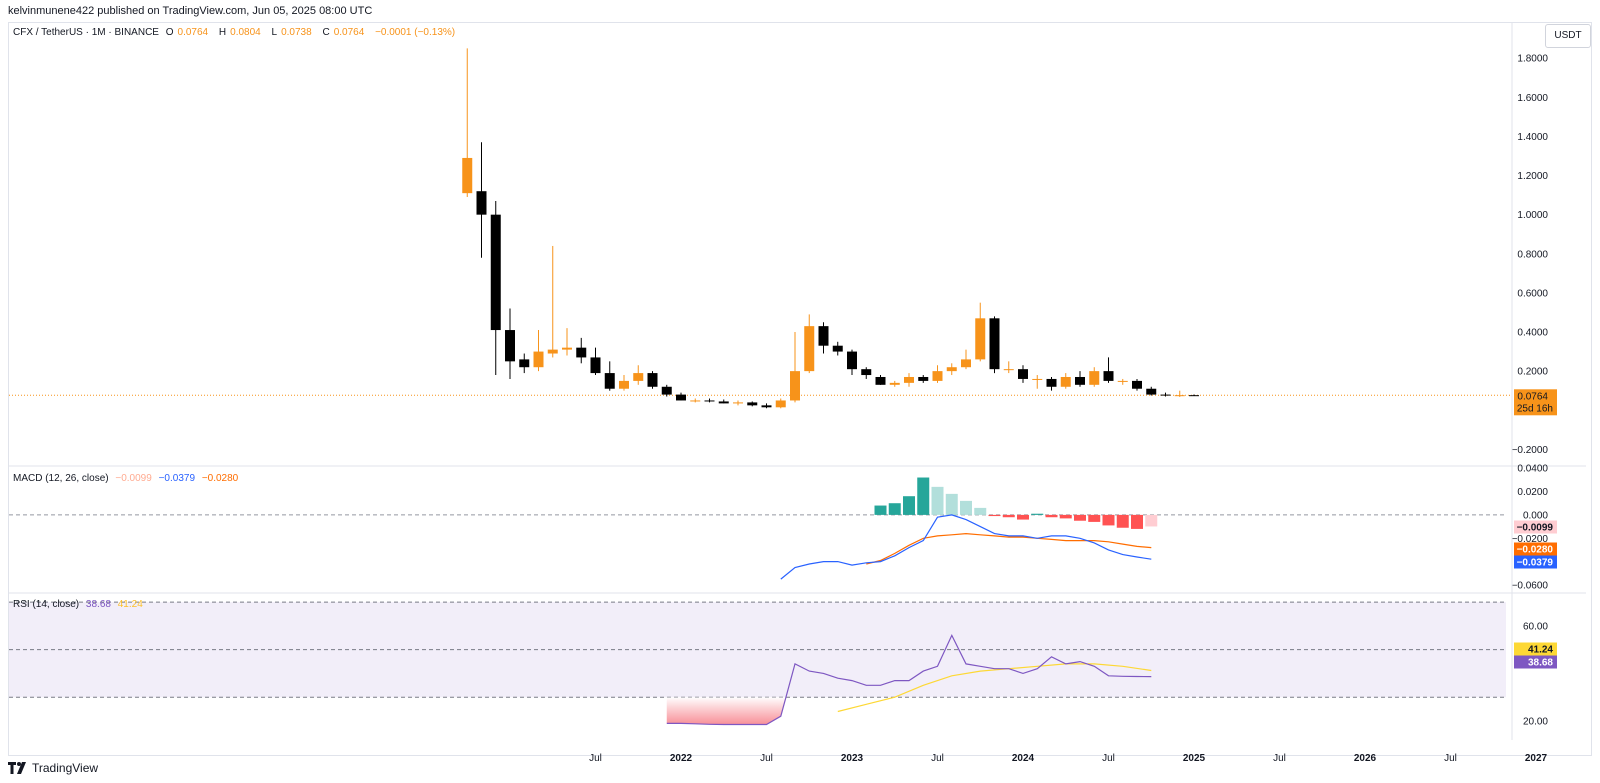 This screenshot has width=1600, height=783. What do you see at coordinates (1532, 492) in the screenshot?
I see `macd-tick-label: 0.0200` at bounding box center [1532, 492].